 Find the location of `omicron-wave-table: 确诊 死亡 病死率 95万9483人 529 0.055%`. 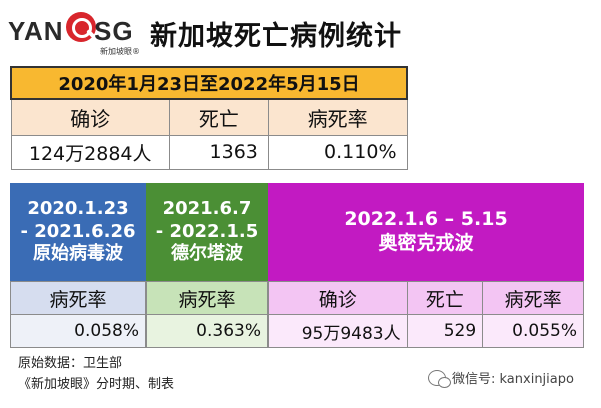

omicron-wave-table: 确诊 死亡 病死率 95万9483人 529 0.055% is located at coordinates (426, 314).